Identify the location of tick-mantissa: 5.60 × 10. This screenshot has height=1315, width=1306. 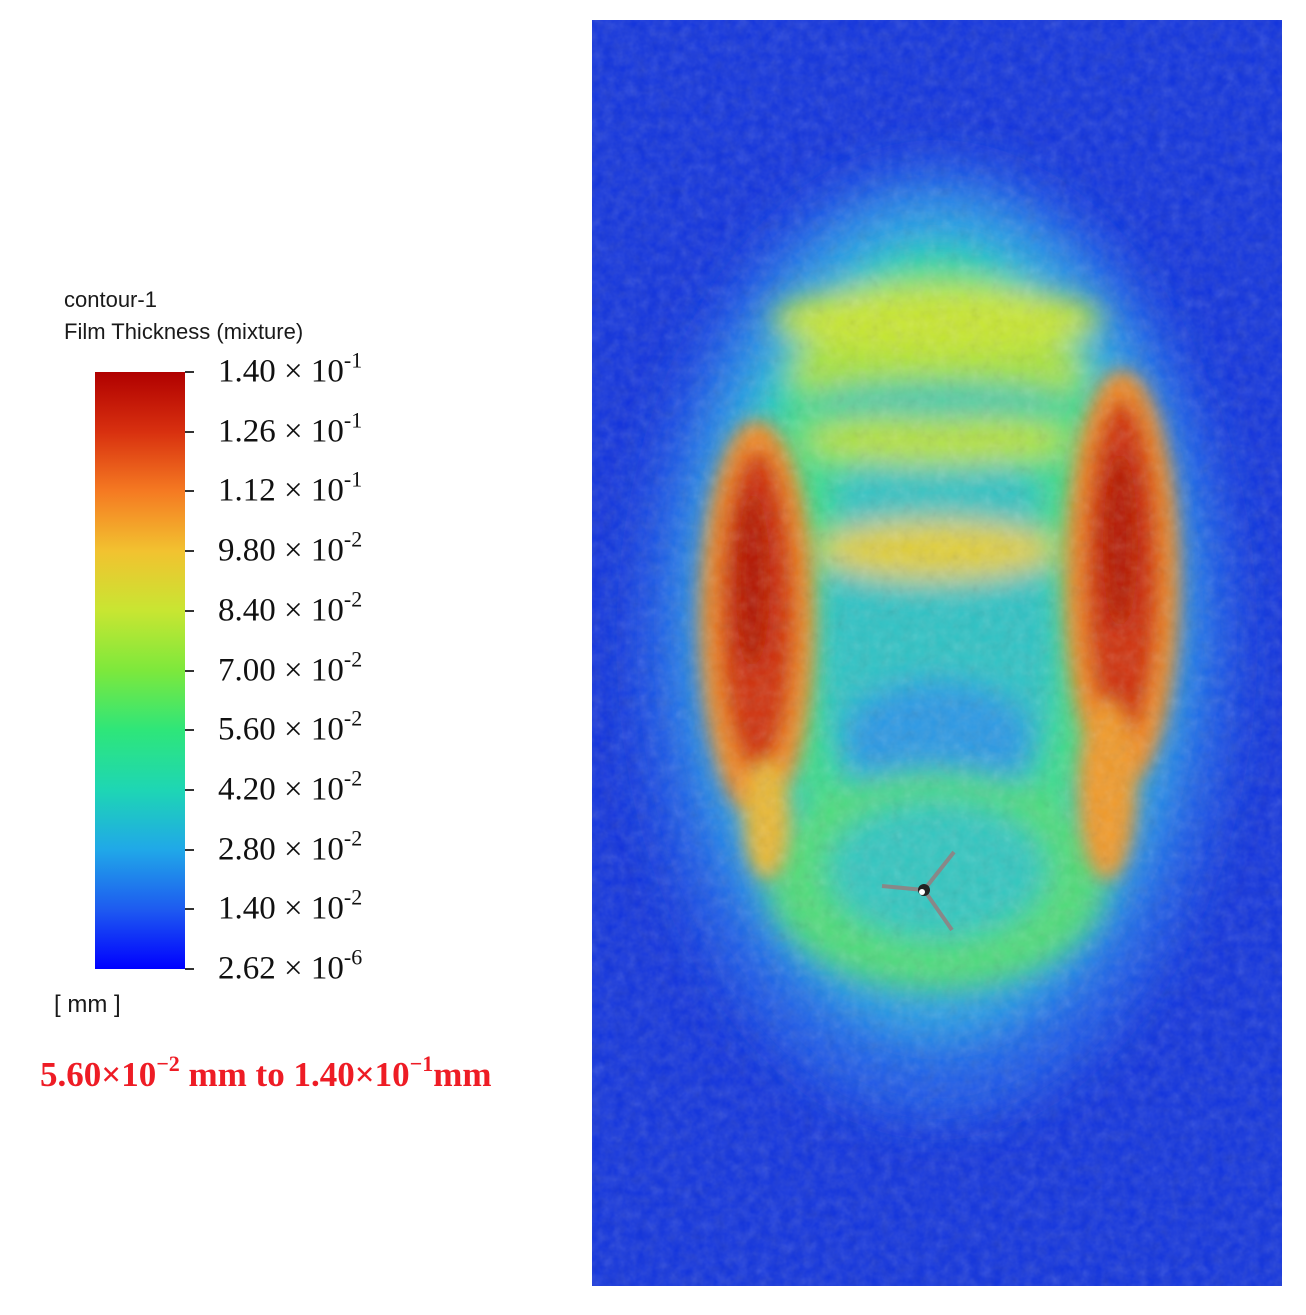
(281, 729).